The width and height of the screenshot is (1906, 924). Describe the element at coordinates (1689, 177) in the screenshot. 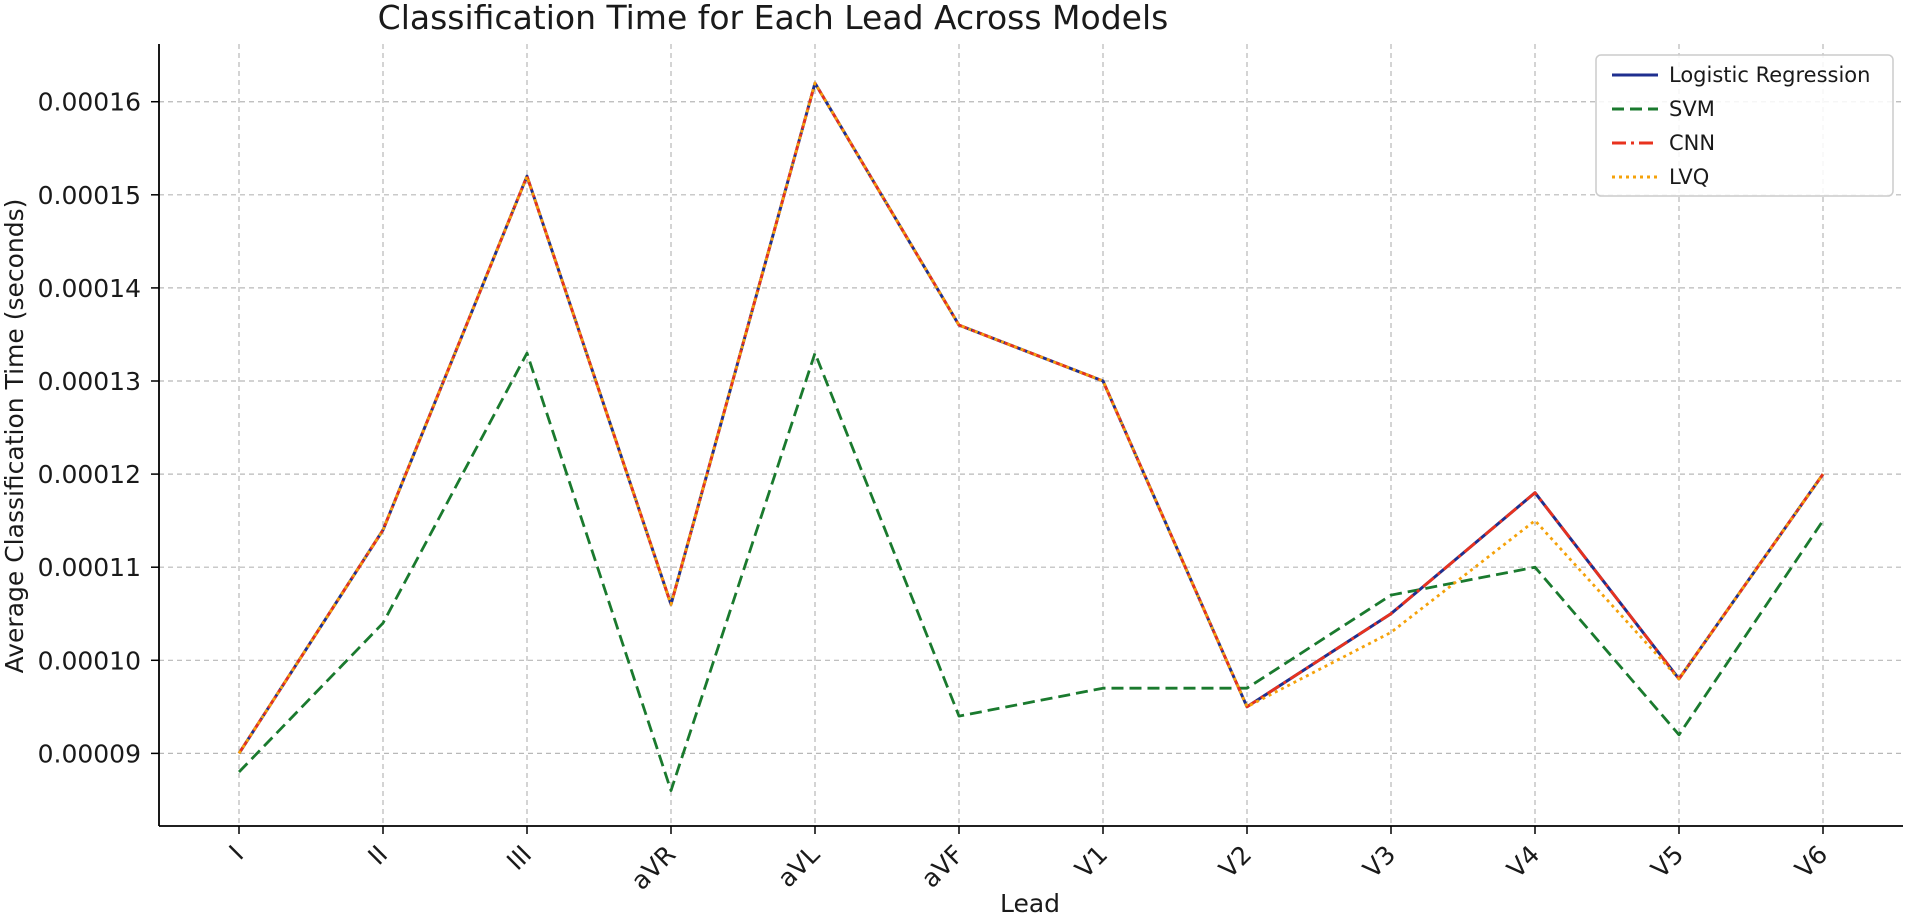

I see `legend-label: LVQ` at that location.